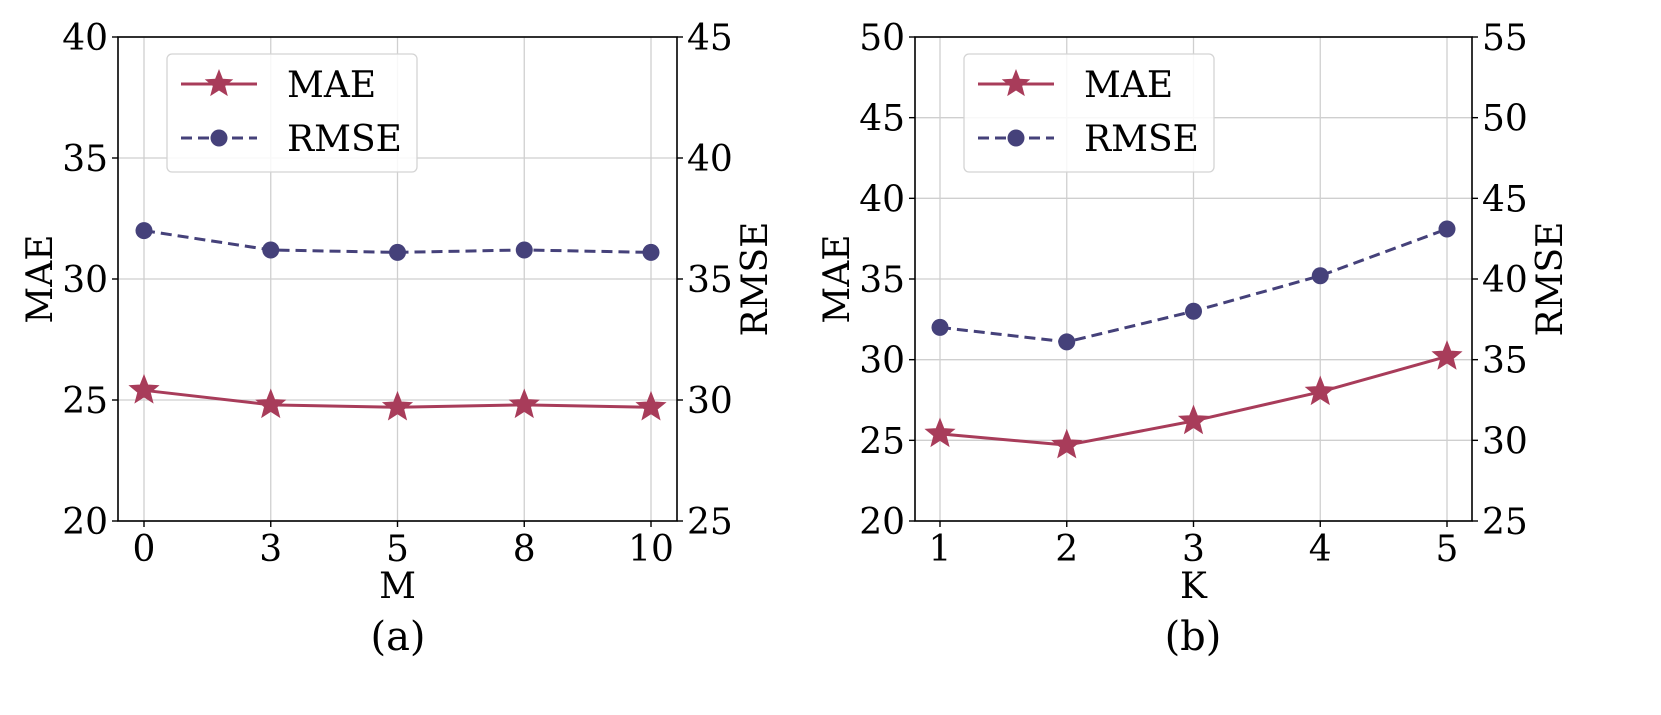 The height and width of the screenshot is (715, 1661). What do you see at coordinates (397, 637) in the screenshot?
I see `panel-caption: (a)` at bounding box center [397, 637].